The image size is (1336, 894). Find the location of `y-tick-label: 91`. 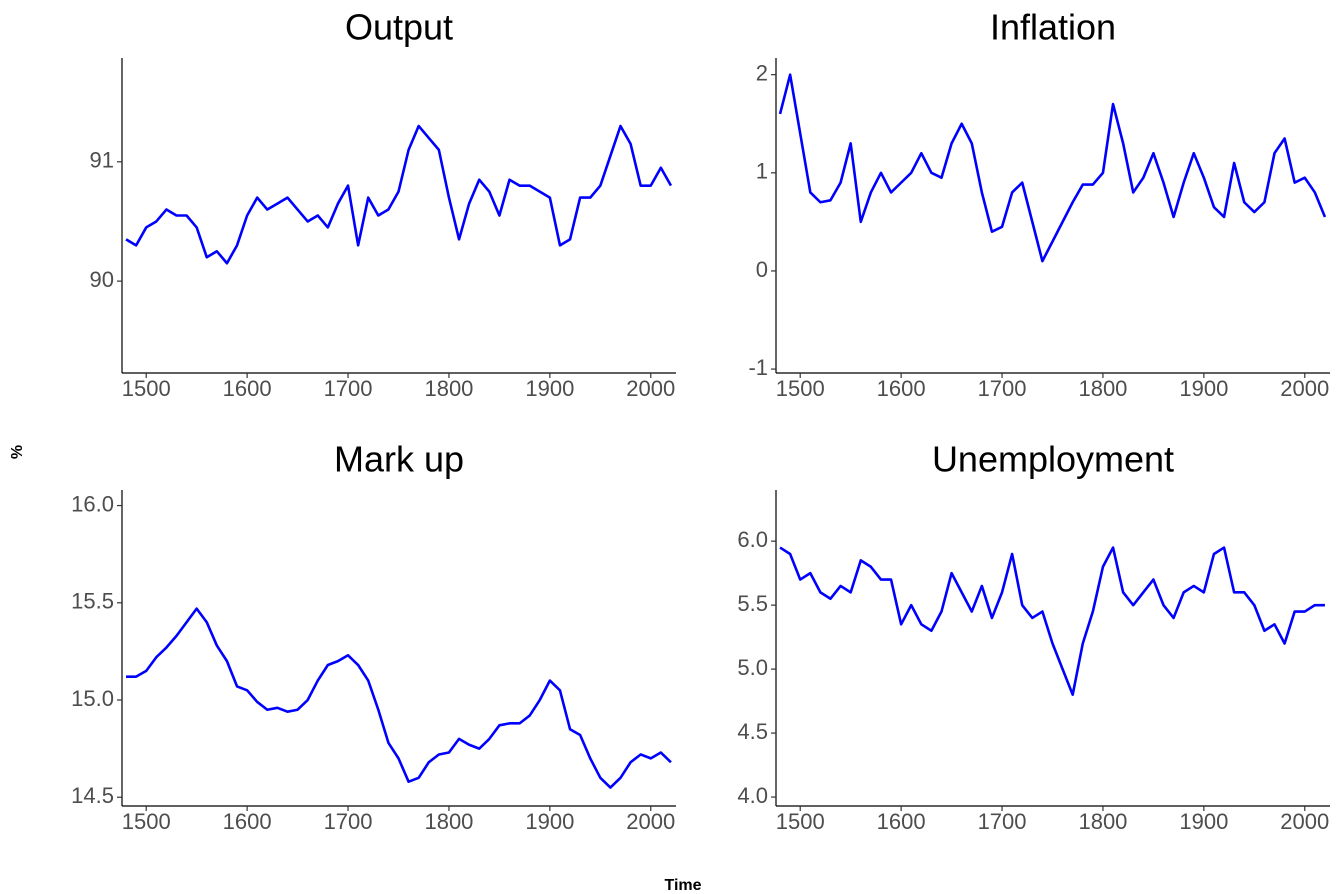

y-tick-label: 91 is located at coordinates (102, 160).